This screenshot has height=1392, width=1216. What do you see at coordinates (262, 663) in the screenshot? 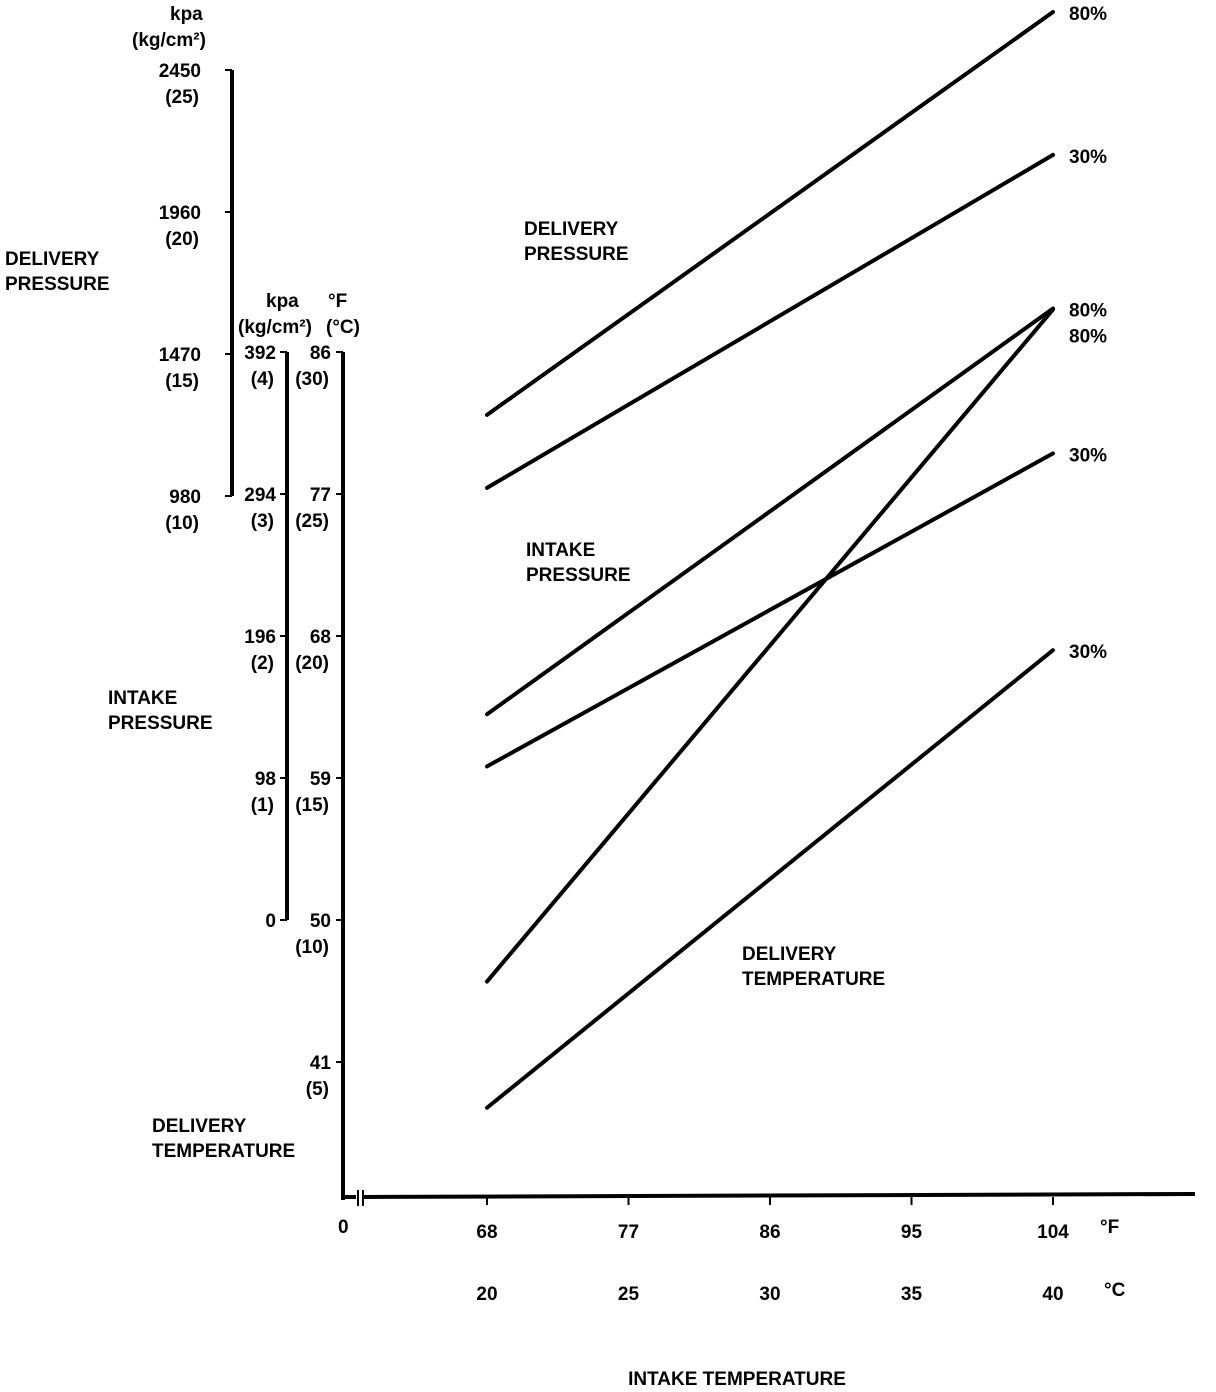
I see `y-tick-sublabel: (2)` at bounding box center [262, 663].